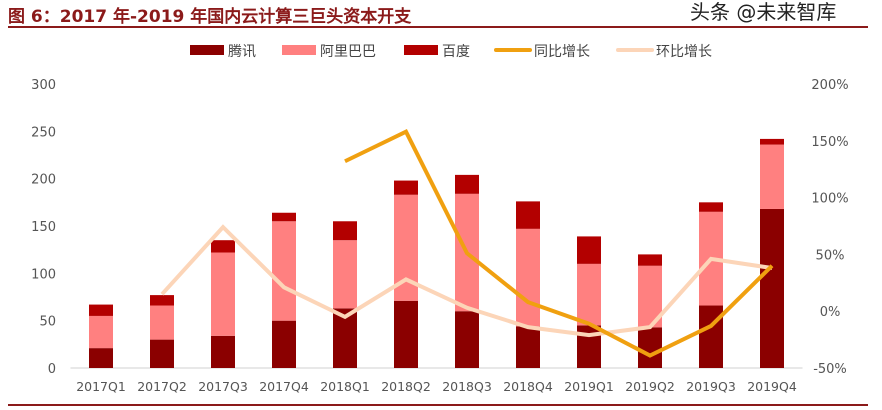 This screenshot has width=882, height=410. What do you see at coordinates (830, 369) in the screenshot?
I see `y2-tick-label: -50%` at bounding box center [830, 369].